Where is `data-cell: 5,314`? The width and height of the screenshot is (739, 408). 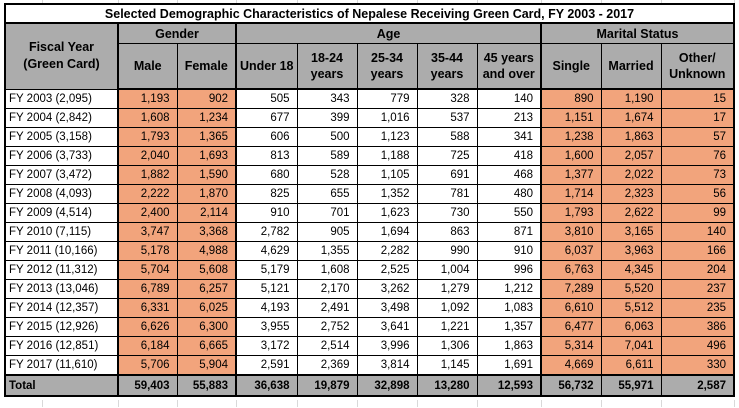 data-cell: 5,314 is located at coordinates (571, 346).